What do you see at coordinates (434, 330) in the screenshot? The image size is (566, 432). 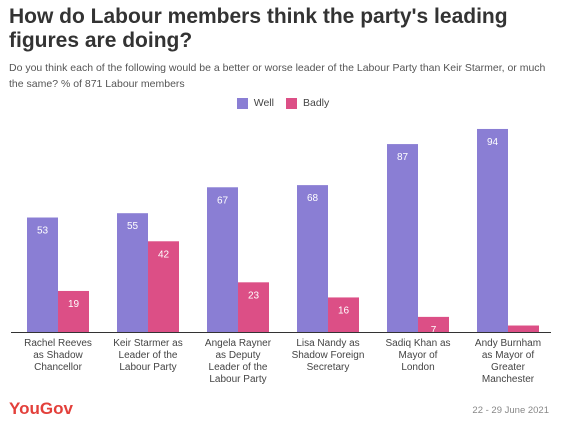 I see `data-label-badly-4: 7` at bounding box center [434, 330].